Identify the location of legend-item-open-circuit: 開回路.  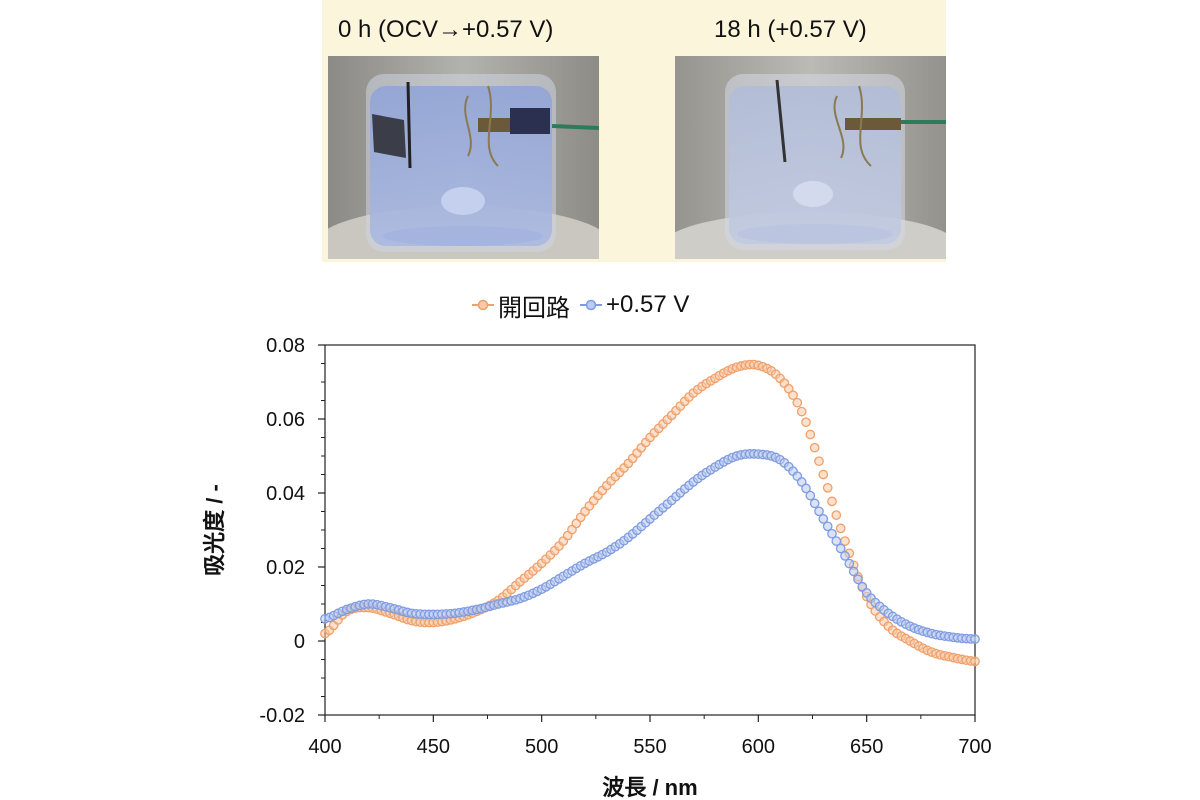
(521, 305).